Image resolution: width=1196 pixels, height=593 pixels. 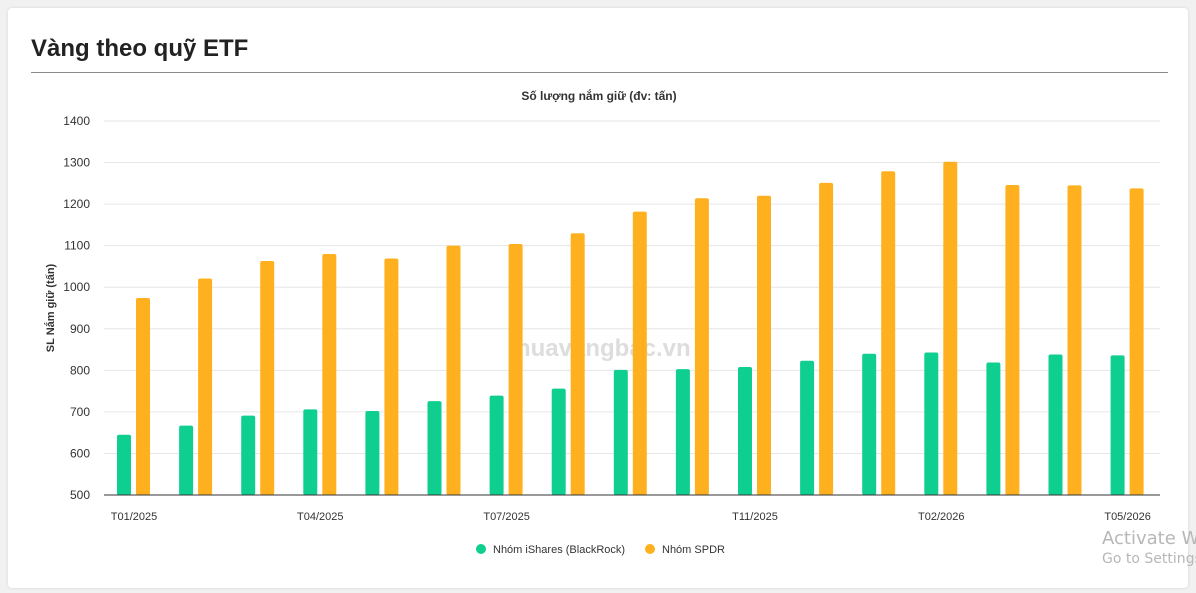 What do you see at coordinates (941, 517) in the screenshot?
I see `x-tick-label: T02/2026` at bounding box center [941, 517].